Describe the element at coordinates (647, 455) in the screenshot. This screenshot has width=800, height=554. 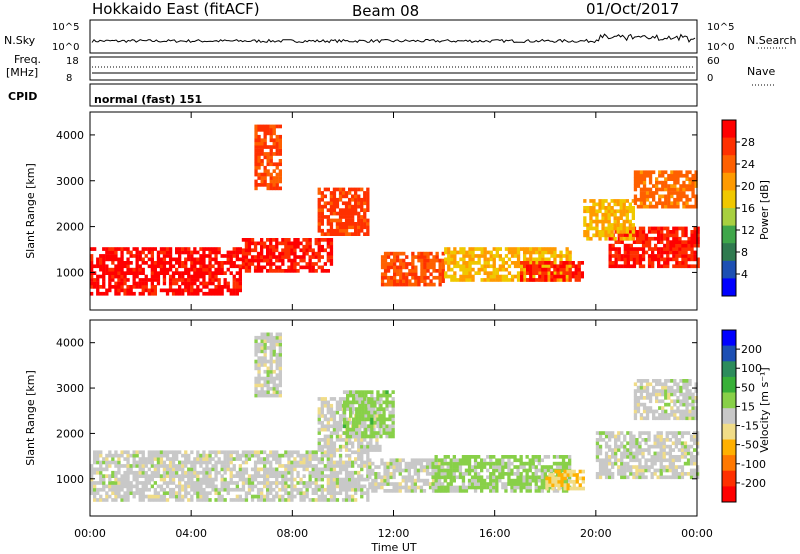
I see `heatmap-region` at that location.